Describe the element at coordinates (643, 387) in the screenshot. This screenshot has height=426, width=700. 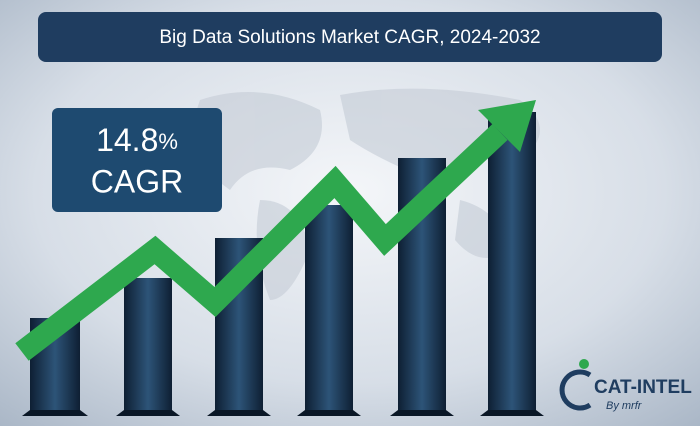
I see `logo-name: CAT-INTEL` at that location.